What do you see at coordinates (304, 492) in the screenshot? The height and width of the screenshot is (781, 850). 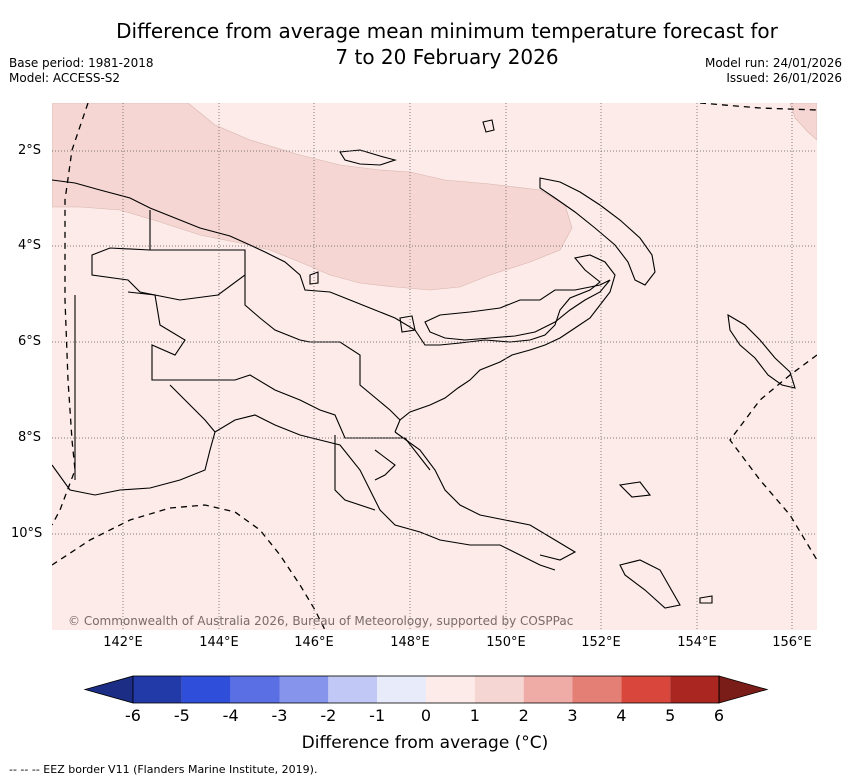 I see `south-coast` at bounding box center [304, 492].